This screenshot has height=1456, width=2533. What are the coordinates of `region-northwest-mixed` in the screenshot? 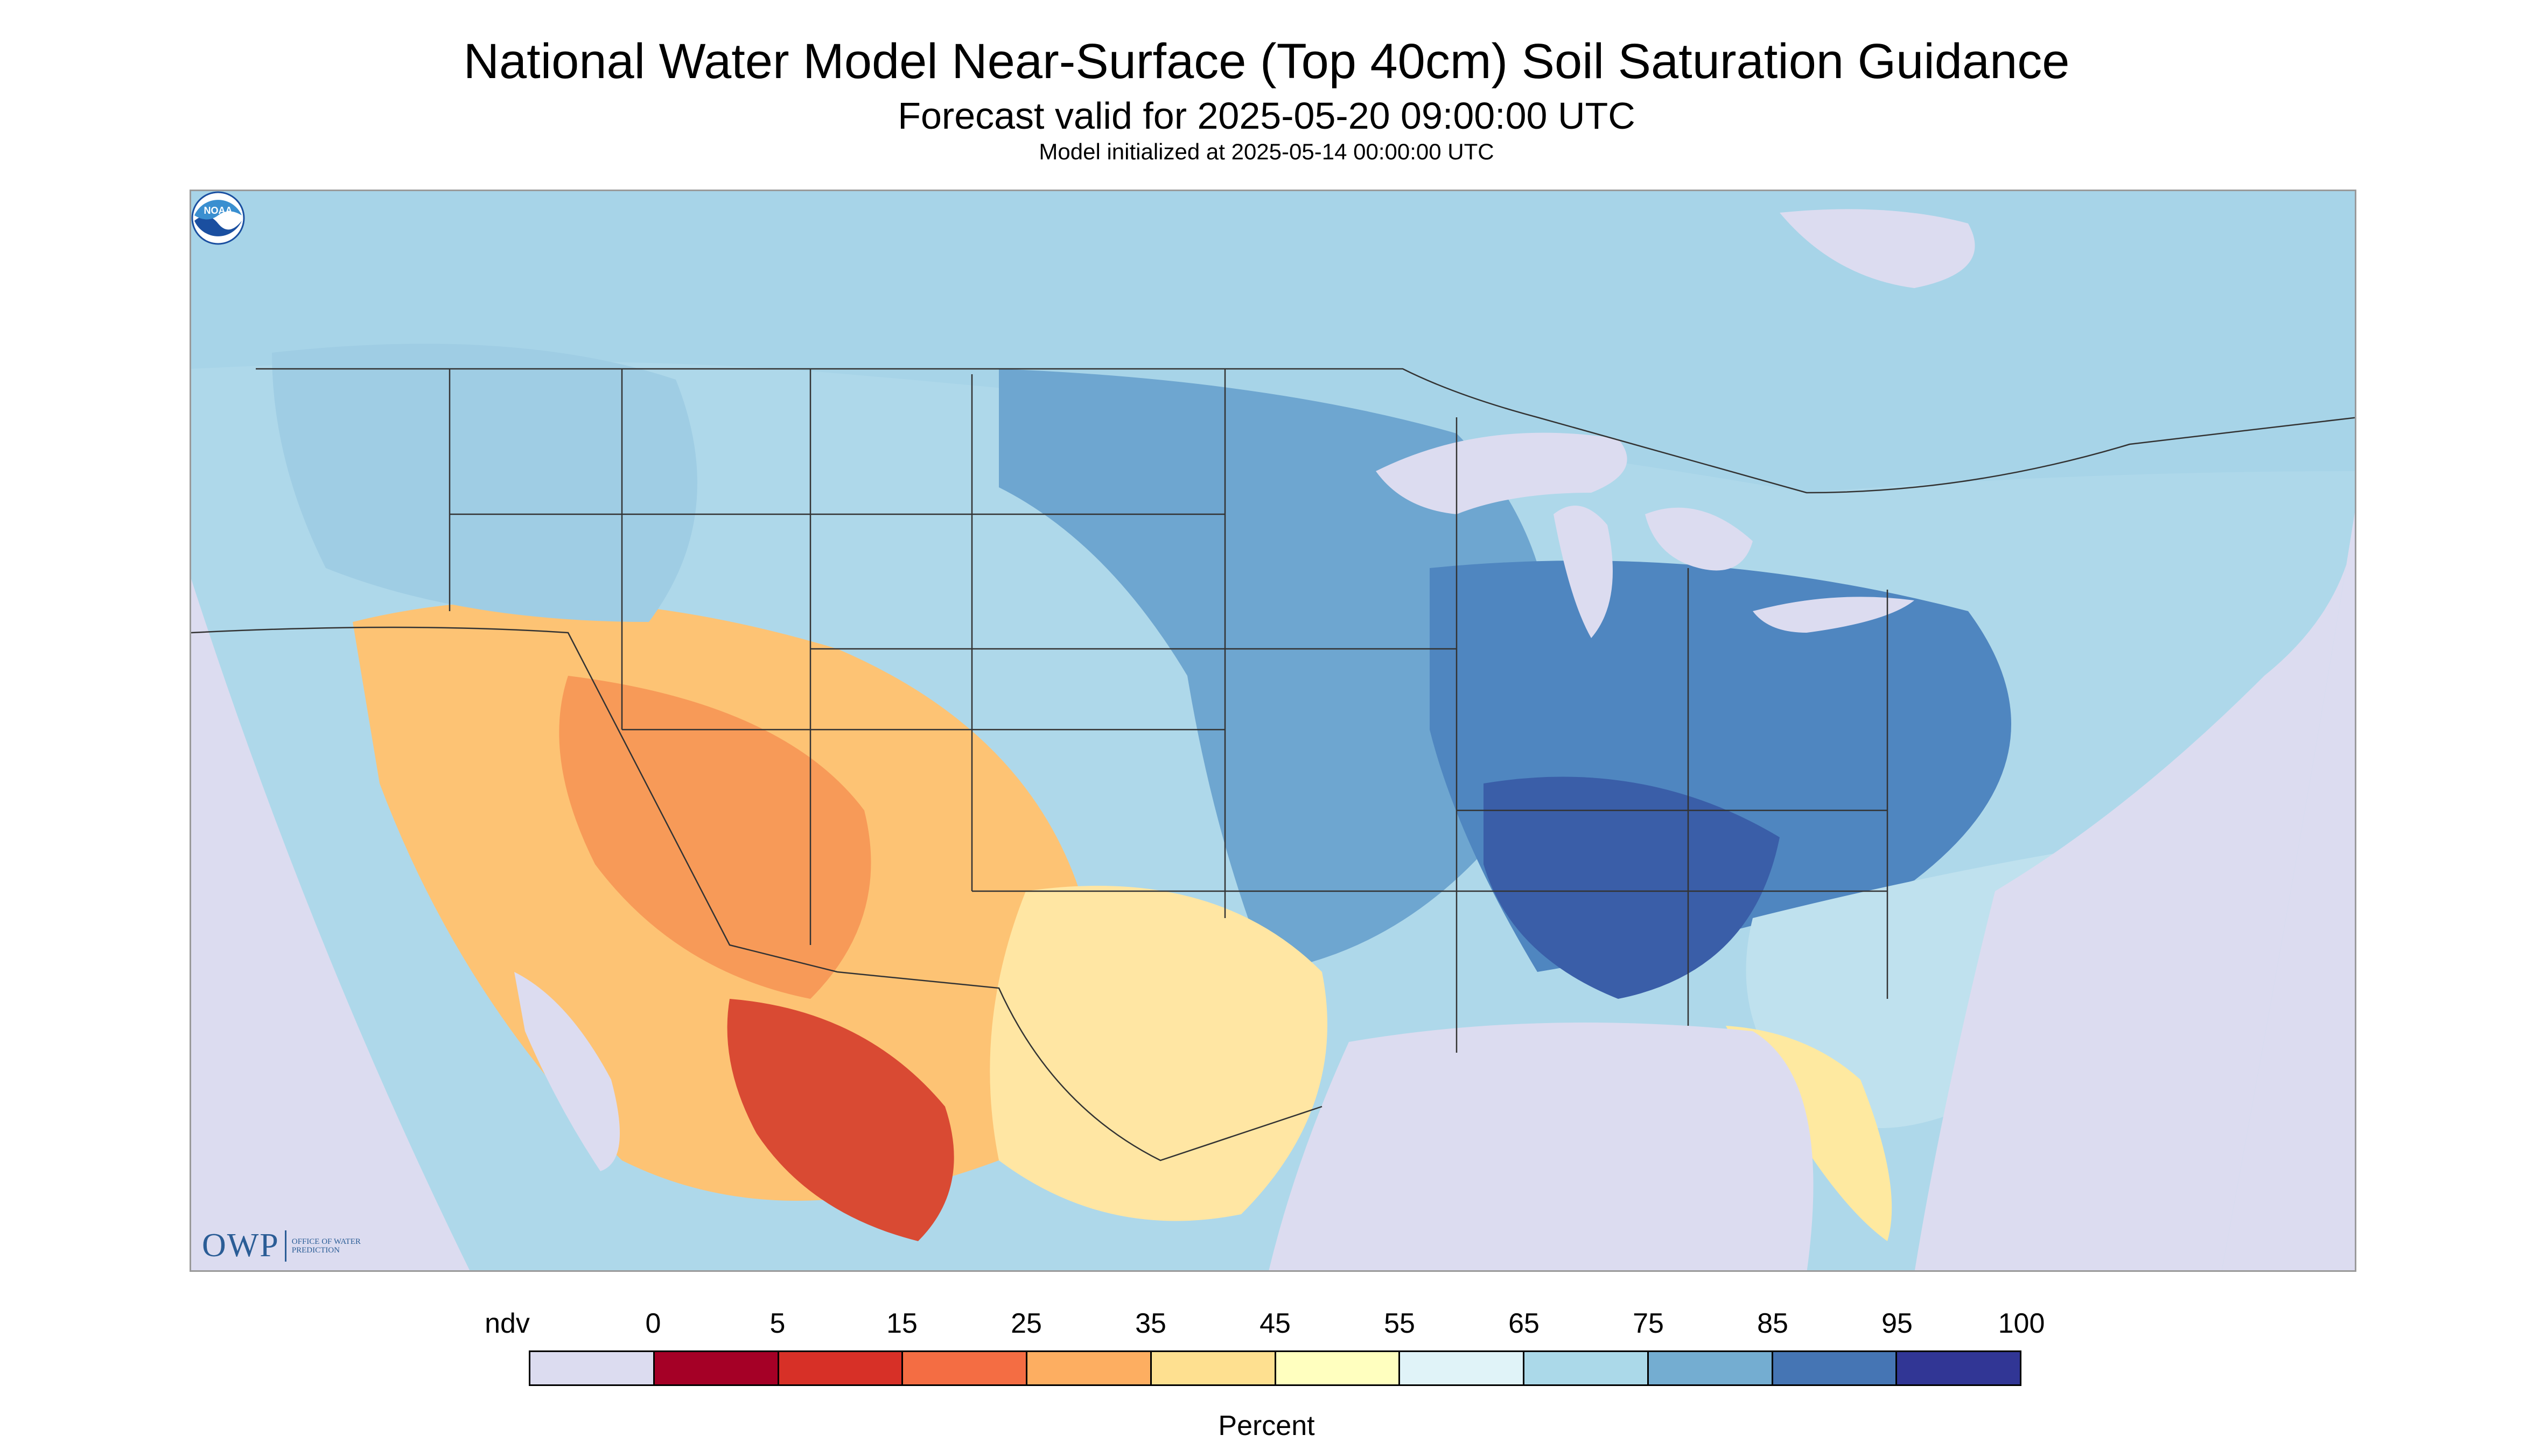 It's located at (484, 483).